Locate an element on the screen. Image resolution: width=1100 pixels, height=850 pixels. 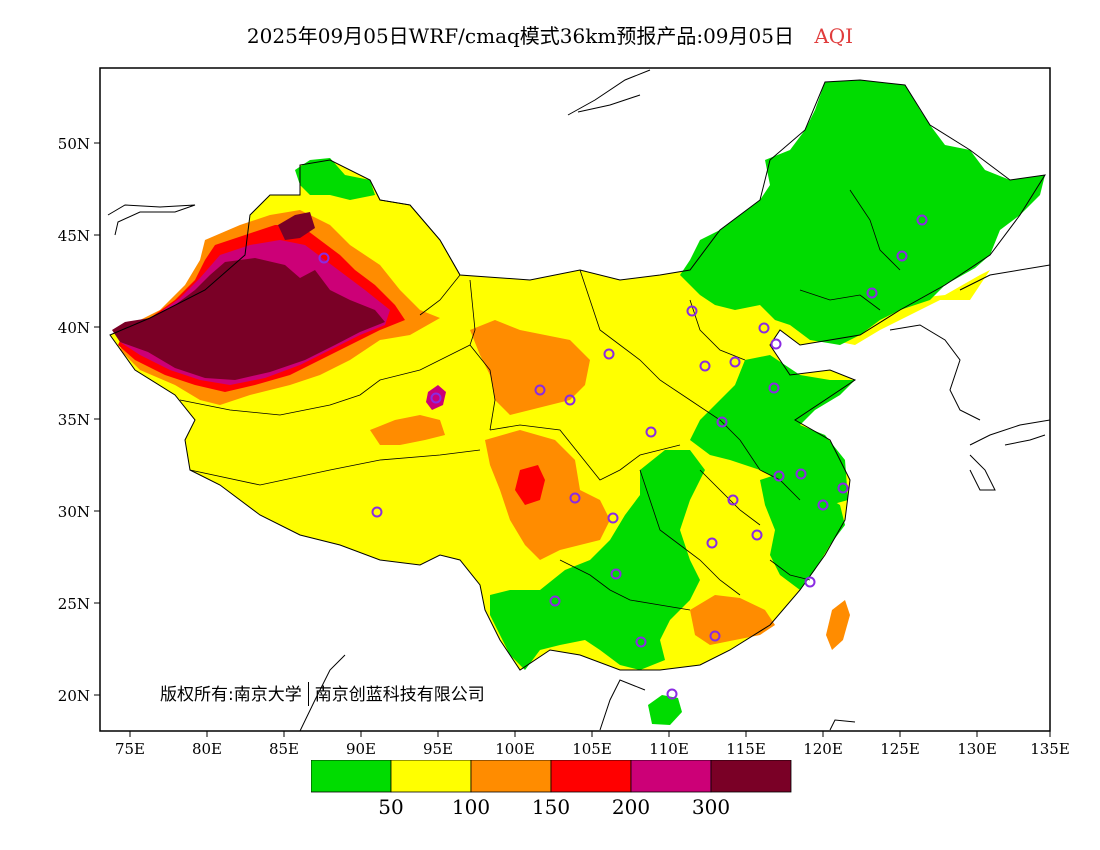
copyright-divider is located at coordinates (308, 694).